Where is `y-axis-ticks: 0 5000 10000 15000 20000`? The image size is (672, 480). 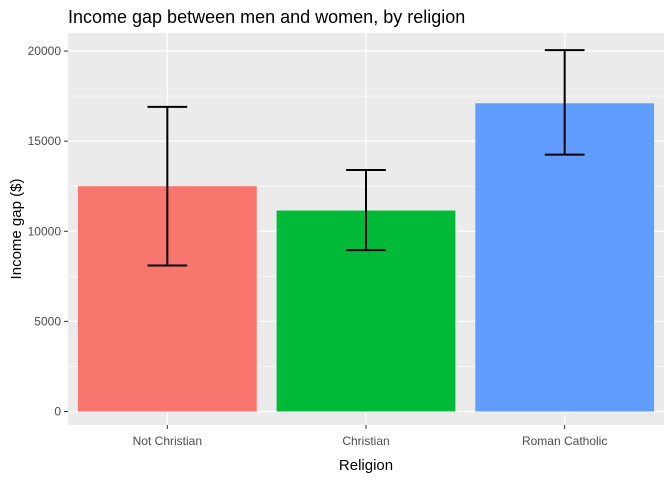
y-axis-ticks: 0 5000 10000 15000 20000 is located at coordinates (48, 231).